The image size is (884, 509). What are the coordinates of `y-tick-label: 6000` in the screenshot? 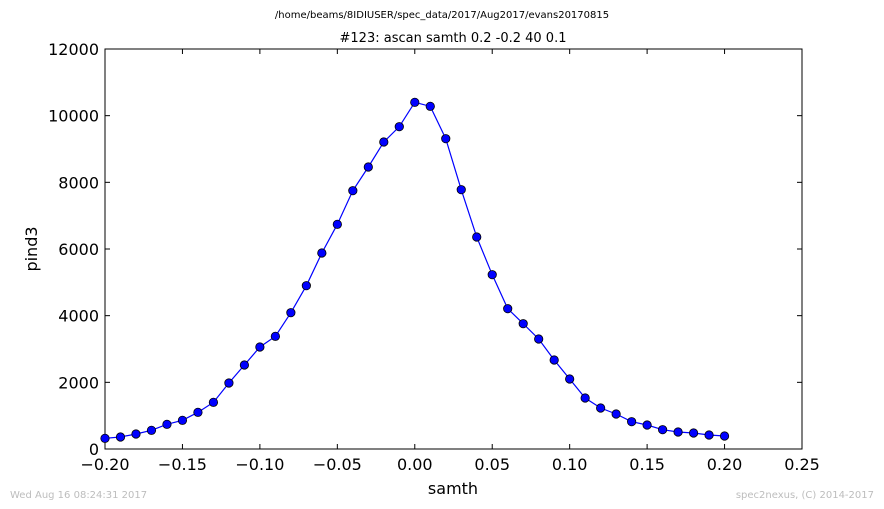 It's located at (78, 249).